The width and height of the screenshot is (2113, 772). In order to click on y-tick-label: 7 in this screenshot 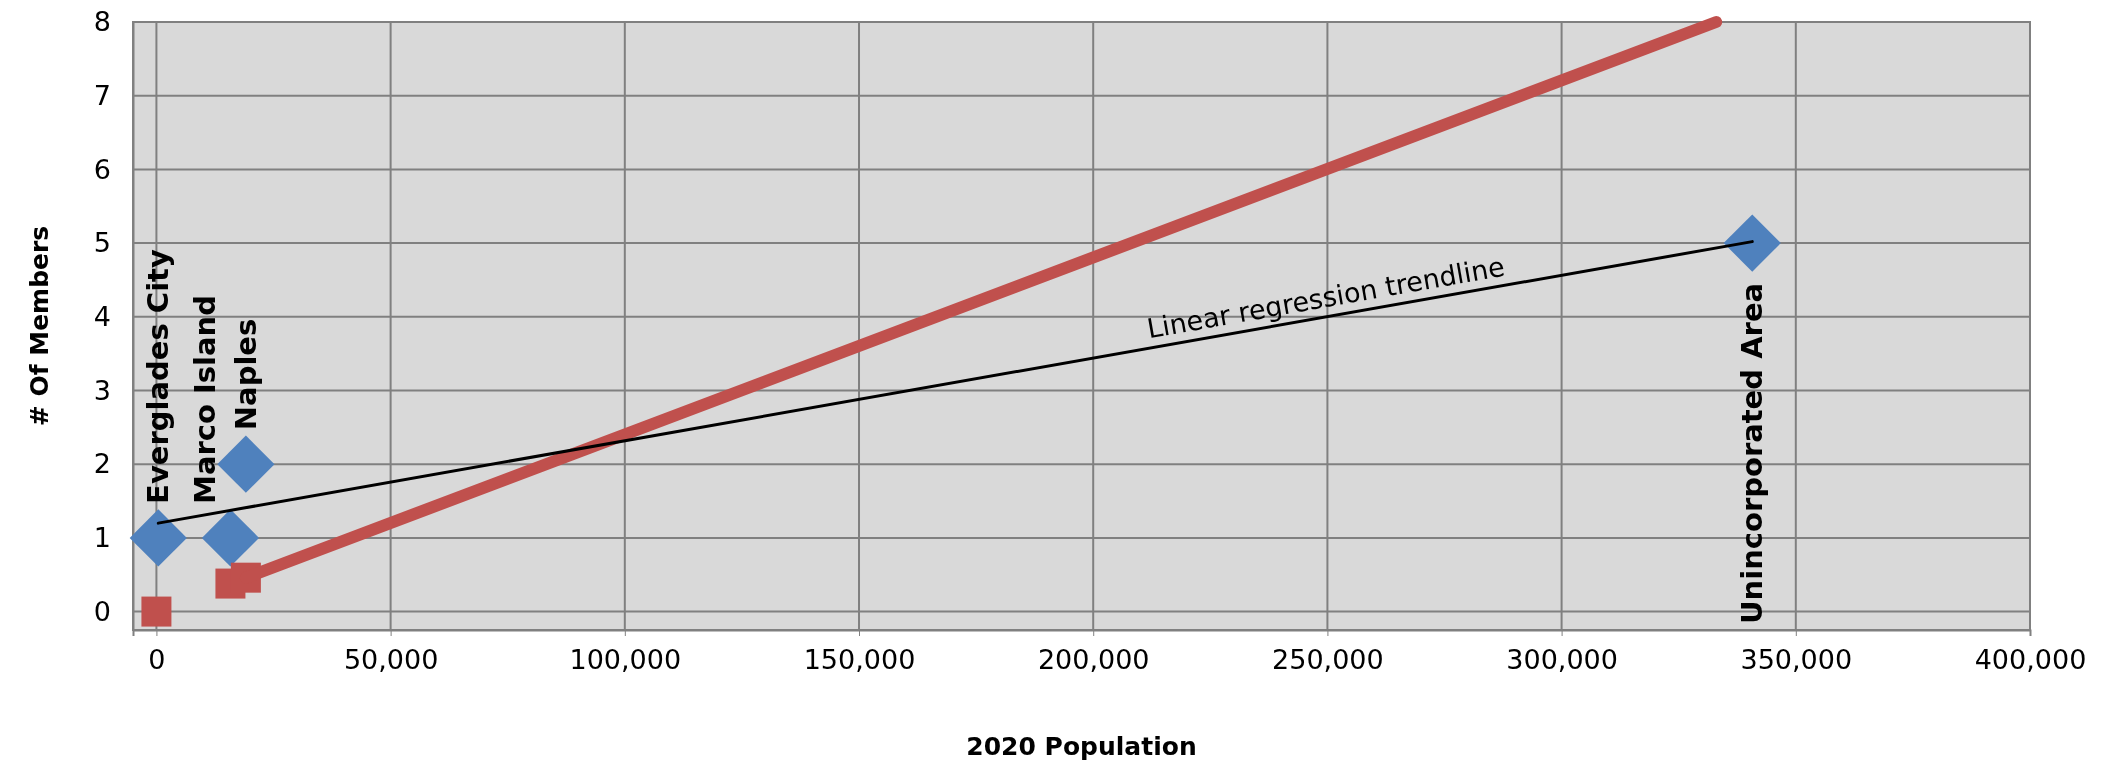, I will do `click(102, 95)`.